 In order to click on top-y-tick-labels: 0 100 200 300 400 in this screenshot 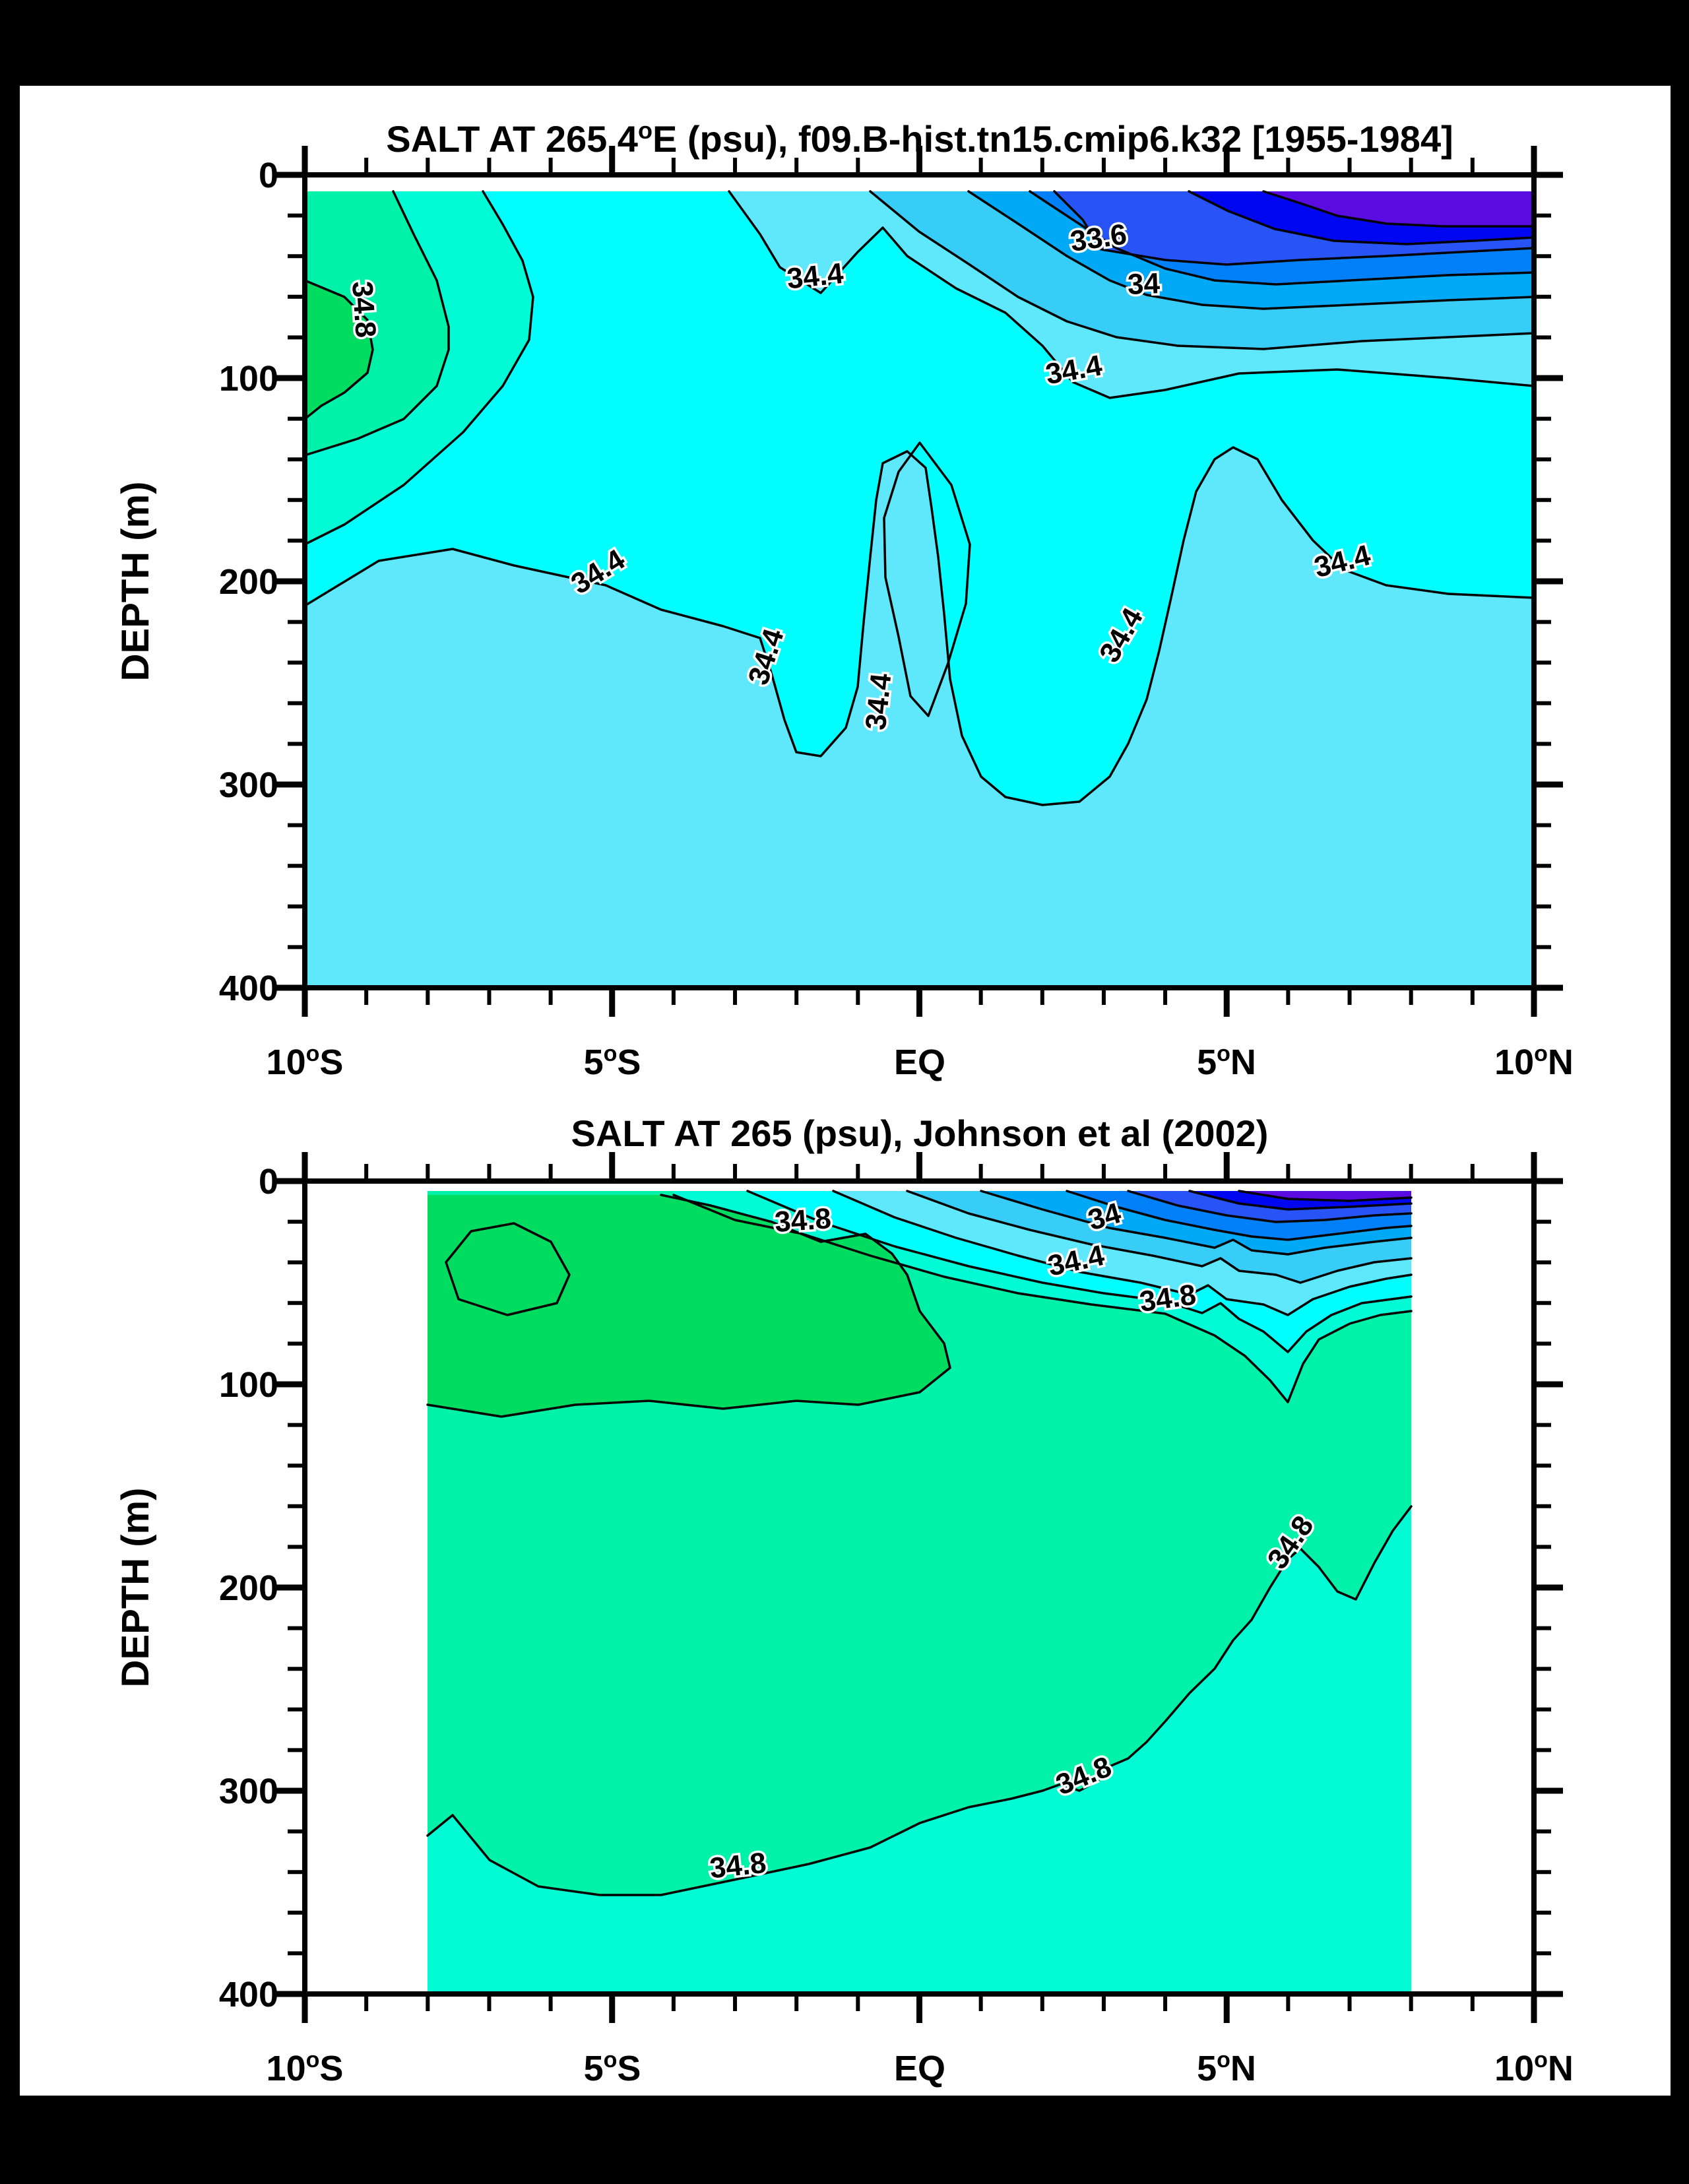, I will do `click(248, 582)`.